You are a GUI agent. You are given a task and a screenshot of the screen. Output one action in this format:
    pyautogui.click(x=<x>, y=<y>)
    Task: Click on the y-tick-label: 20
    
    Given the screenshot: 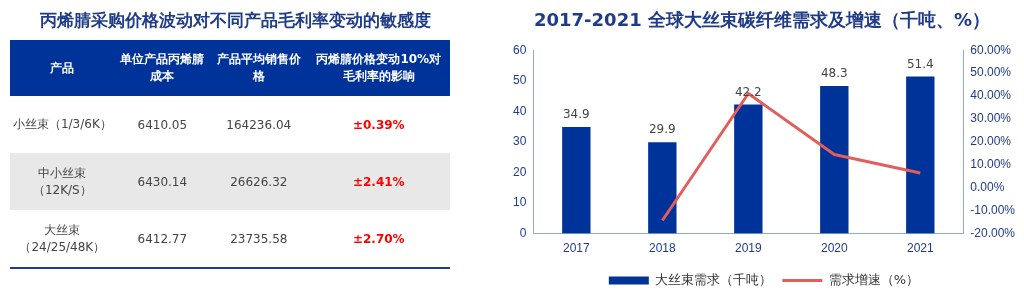 What is the action you would take?
    pyautogui.click(x=519, y=171)
    